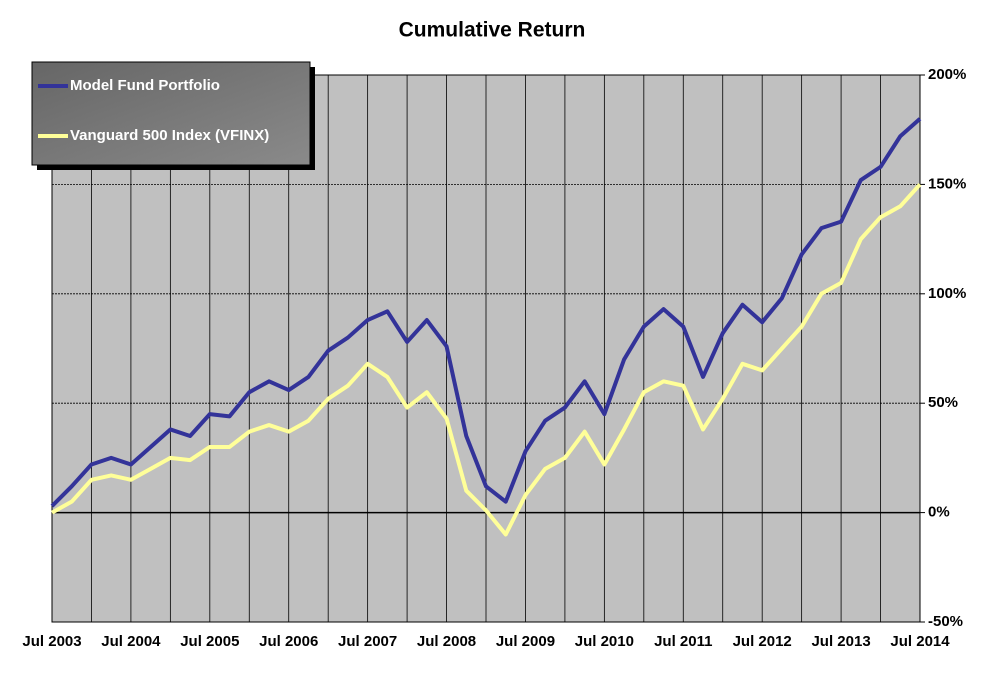  Describe the element at coordinates (169, 135) in the screenshot. I see `legend-label: Vanguard 500 Index (VFINX)` at that location.